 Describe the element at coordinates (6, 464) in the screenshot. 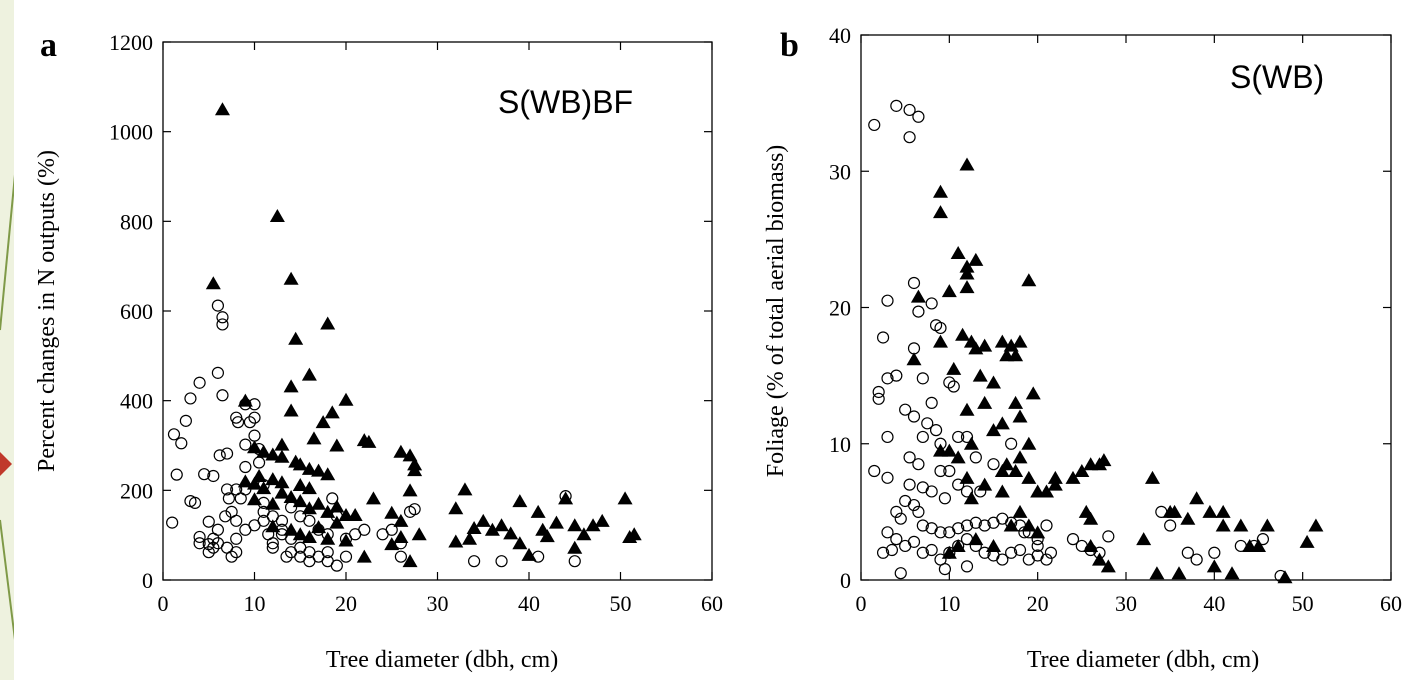

I see `arrow-marker-icon` at that location.